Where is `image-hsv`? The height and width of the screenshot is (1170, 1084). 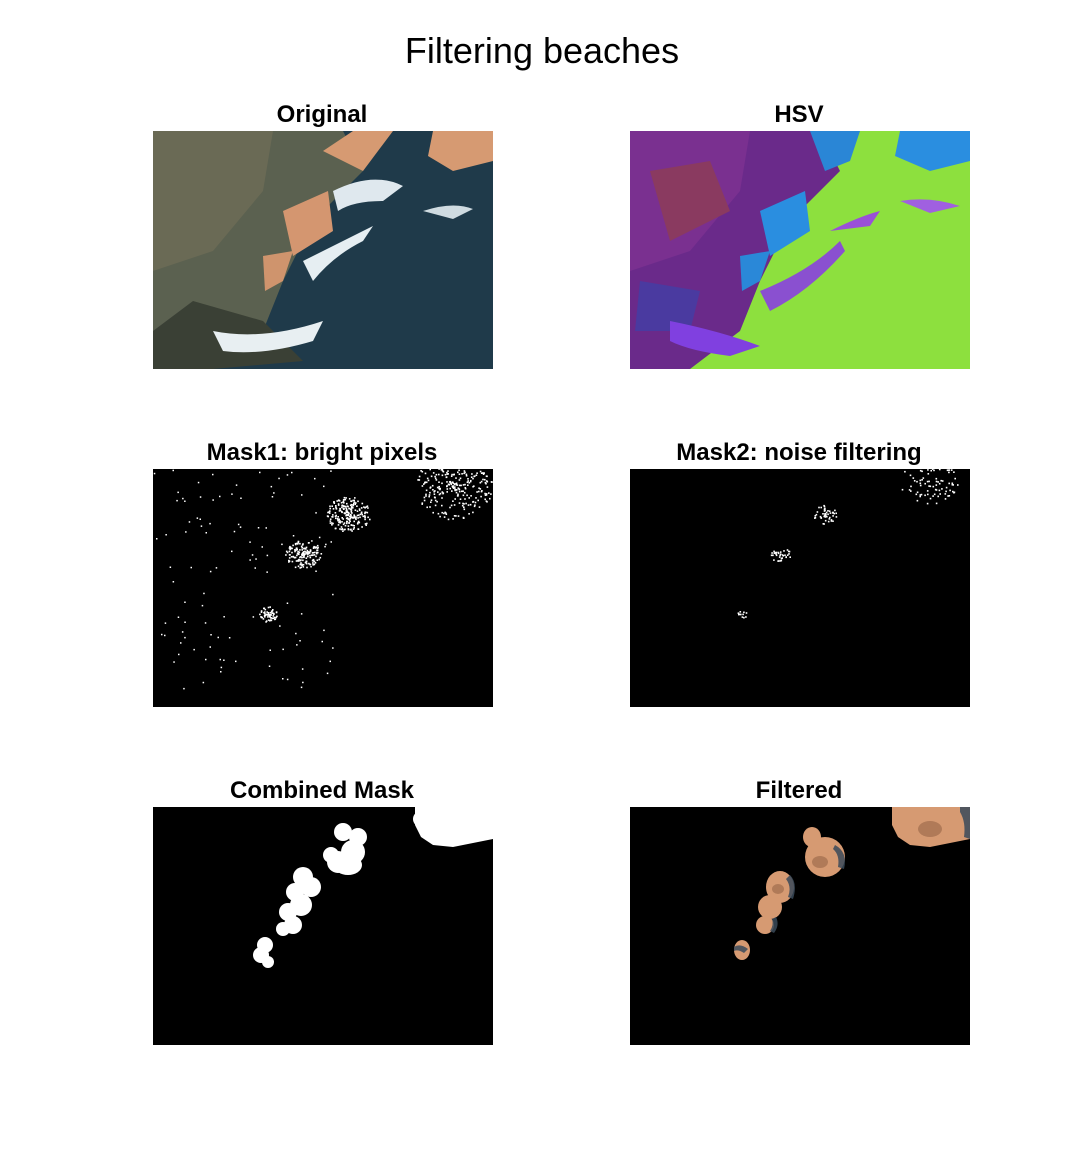
image-hsv is located at coordinates (800, 250).